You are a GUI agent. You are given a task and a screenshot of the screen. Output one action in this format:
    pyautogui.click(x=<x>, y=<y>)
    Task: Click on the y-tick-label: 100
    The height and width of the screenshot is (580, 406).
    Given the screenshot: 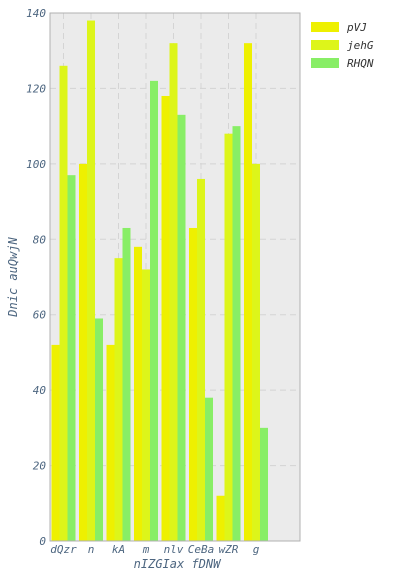 What is the action you would take?
    pyautogui.click(x=36, y=164)
    